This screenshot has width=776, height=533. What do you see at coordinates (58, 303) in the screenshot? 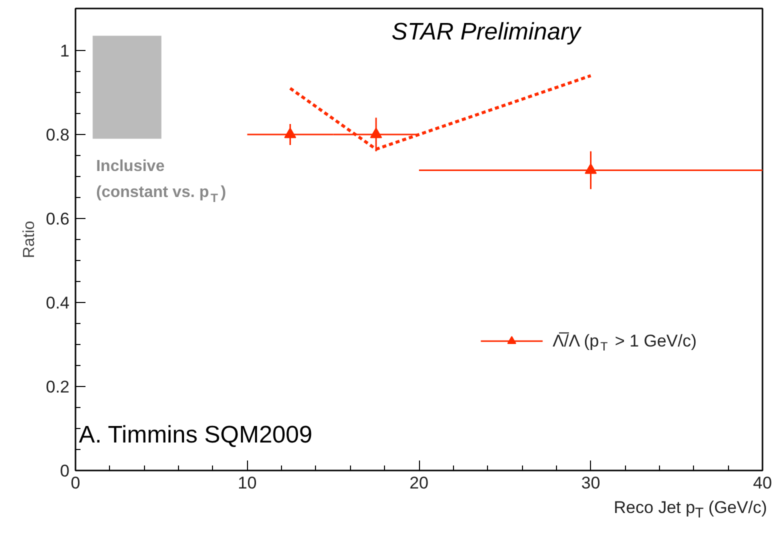
I see `y-tick-label: 0.4` at bounding box center [58, 303].